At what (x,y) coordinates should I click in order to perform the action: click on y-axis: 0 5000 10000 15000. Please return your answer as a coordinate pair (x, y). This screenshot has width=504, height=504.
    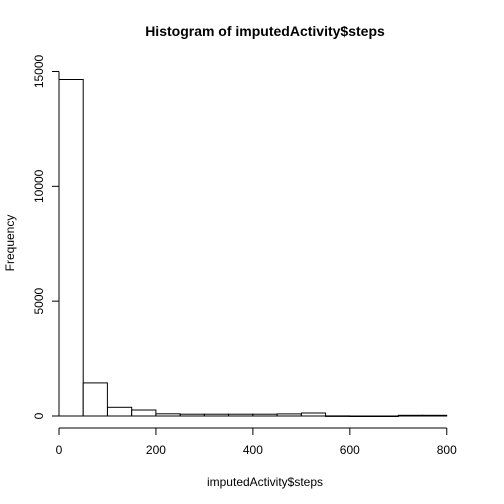
    Looking at the image, I should click on (46, 236).